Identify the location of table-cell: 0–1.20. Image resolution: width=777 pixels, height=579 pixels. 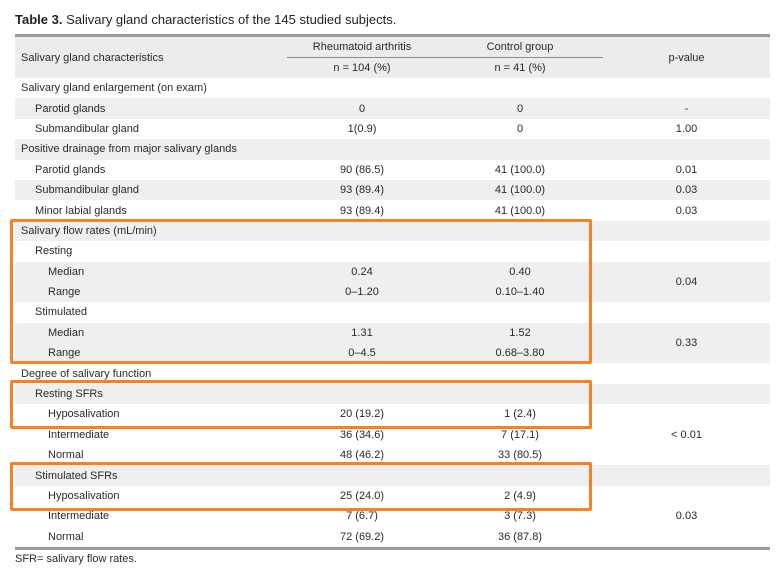
(362, 292).